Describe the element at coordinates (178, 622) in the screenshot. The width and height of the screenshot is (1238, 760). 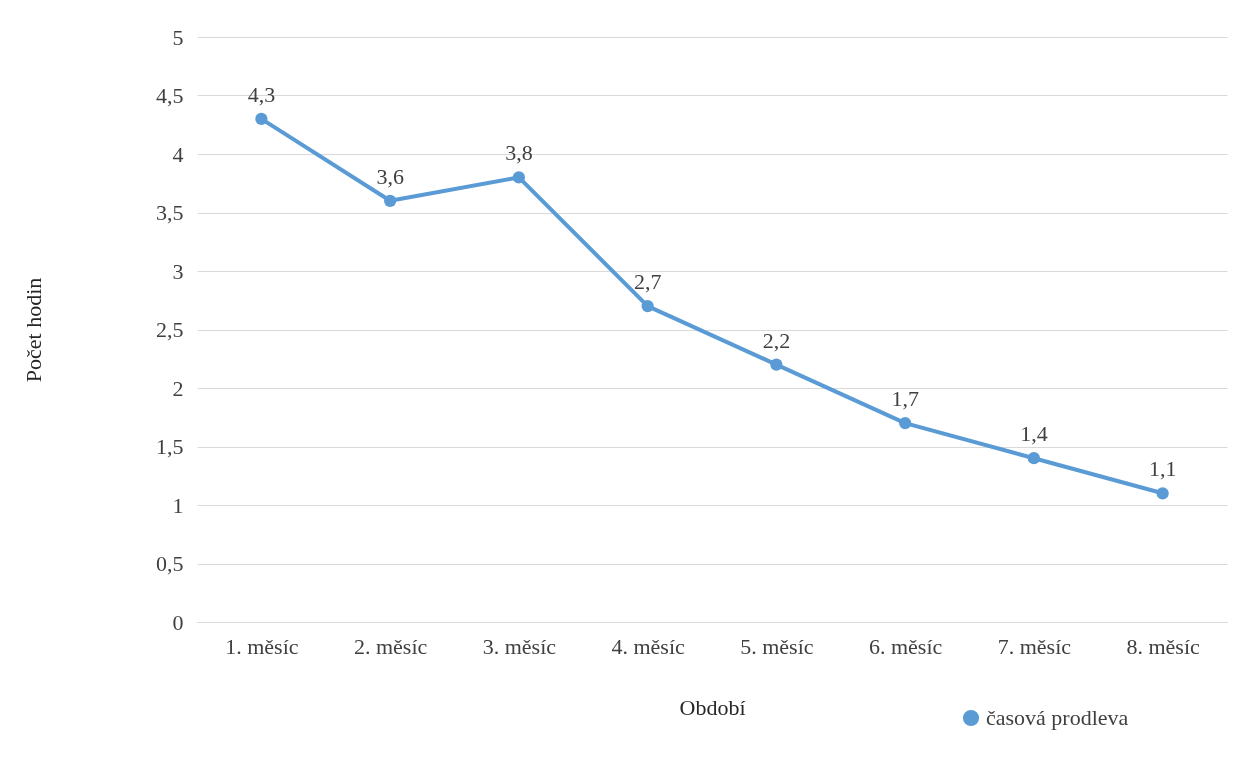
I see `y-tick-label: 0` at that location.